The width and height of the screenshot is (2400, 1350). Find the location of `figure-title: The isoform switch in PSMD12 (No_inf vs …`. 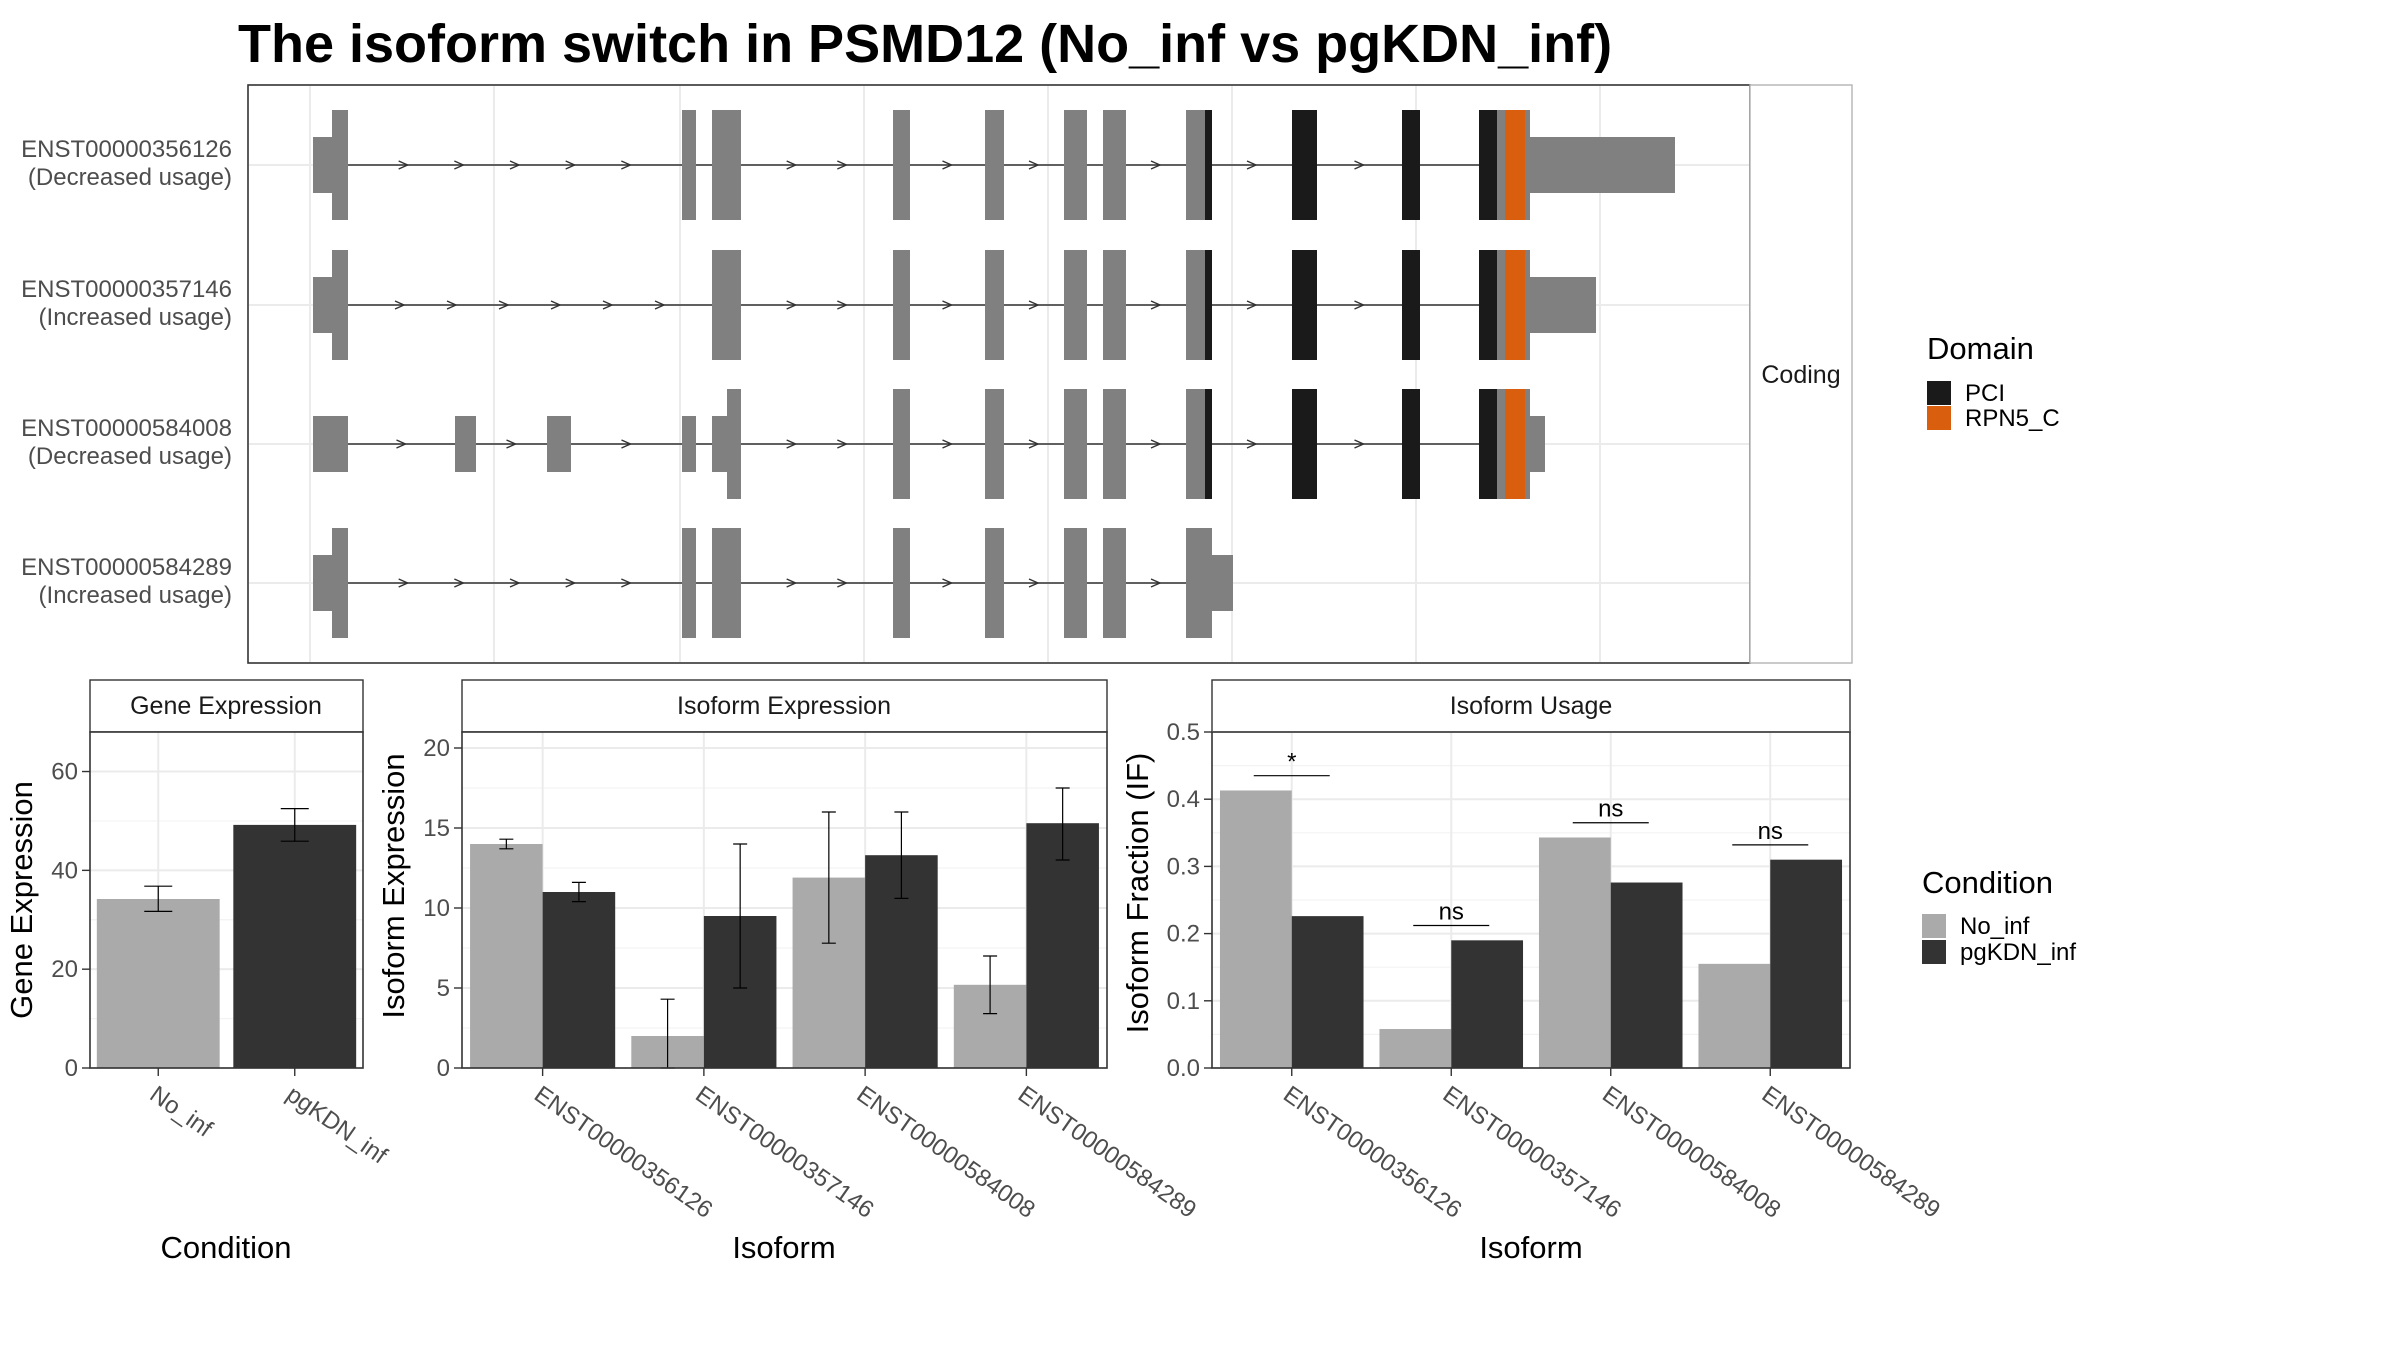

figure-title: The isoform switch in PSMD12 (No_inf vs … is located at coordinates (925, 44).